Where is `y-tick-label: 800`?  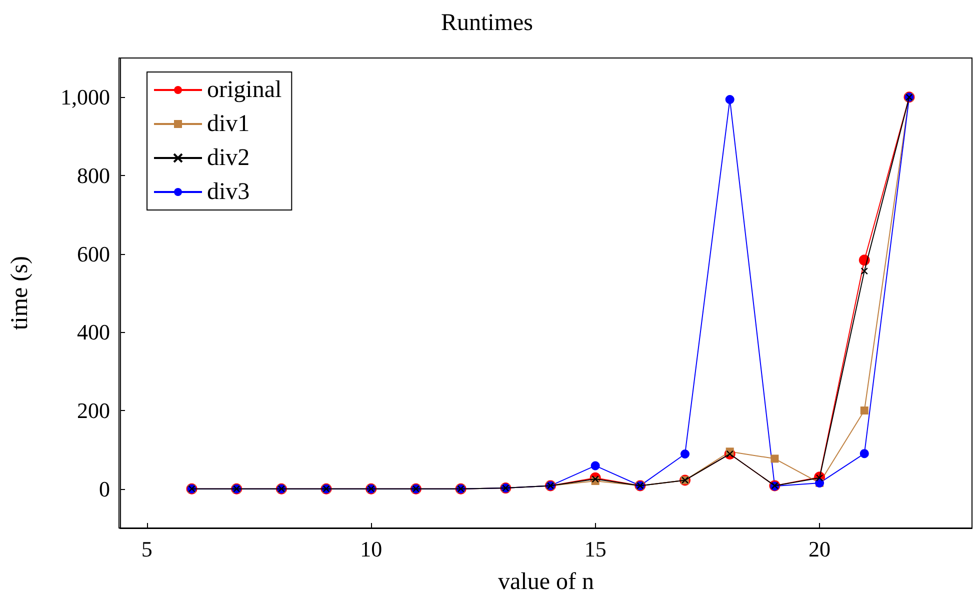 y-tick-label: 800 is located at coordinates (93, 175).